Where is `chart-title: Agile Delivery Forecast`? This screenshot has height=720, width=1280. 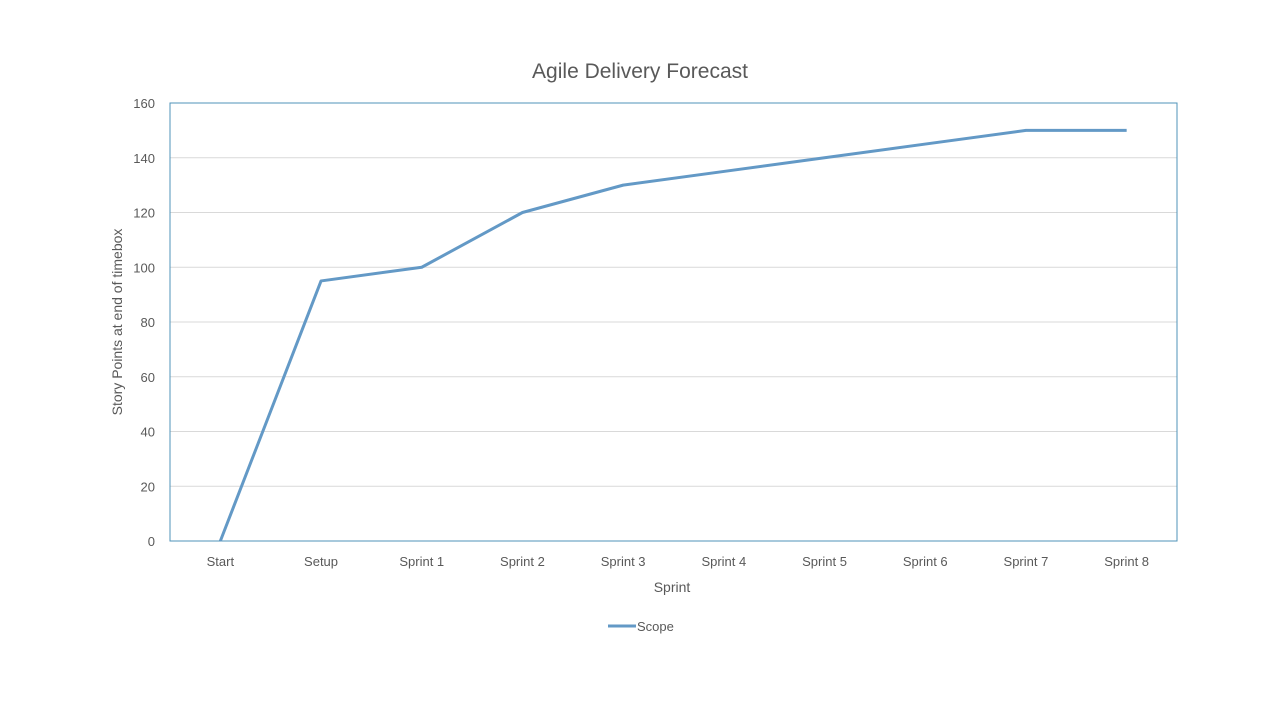
chart-title: Agile Delivery Forecast is located at coordinates (640, 71).